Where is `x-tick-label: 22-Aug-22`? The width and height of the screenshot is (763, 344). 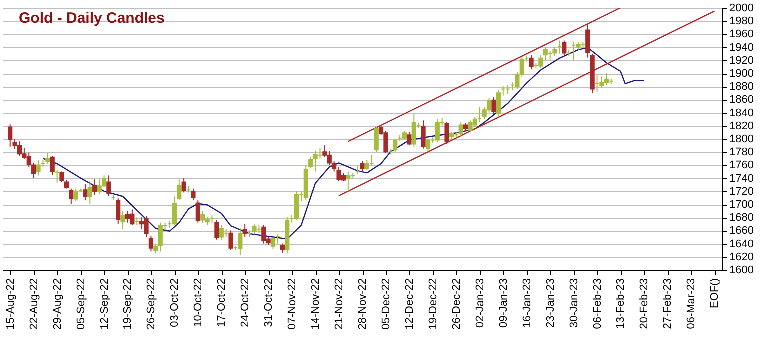
x-tick-label: 22-Aug-22 is located at coordinates (34, 304).